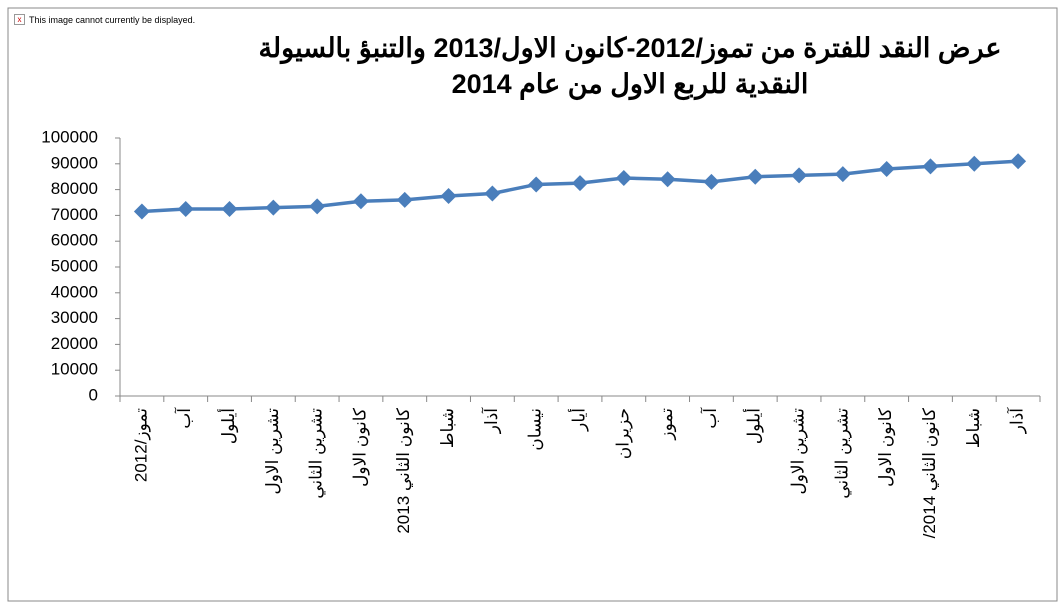 The width and height of the screenshot is (1058, 602). I want to click on y-tick-label: 90000, so click(74, 162).